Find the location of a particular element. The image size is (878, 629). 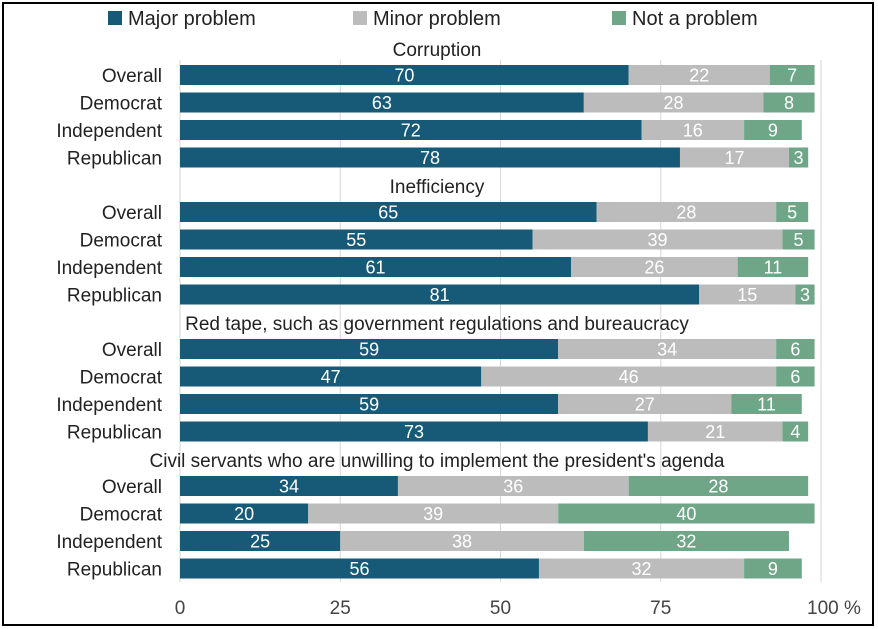

bar-value-label-3-1-2: 40 is located at coordinates (686, 514).